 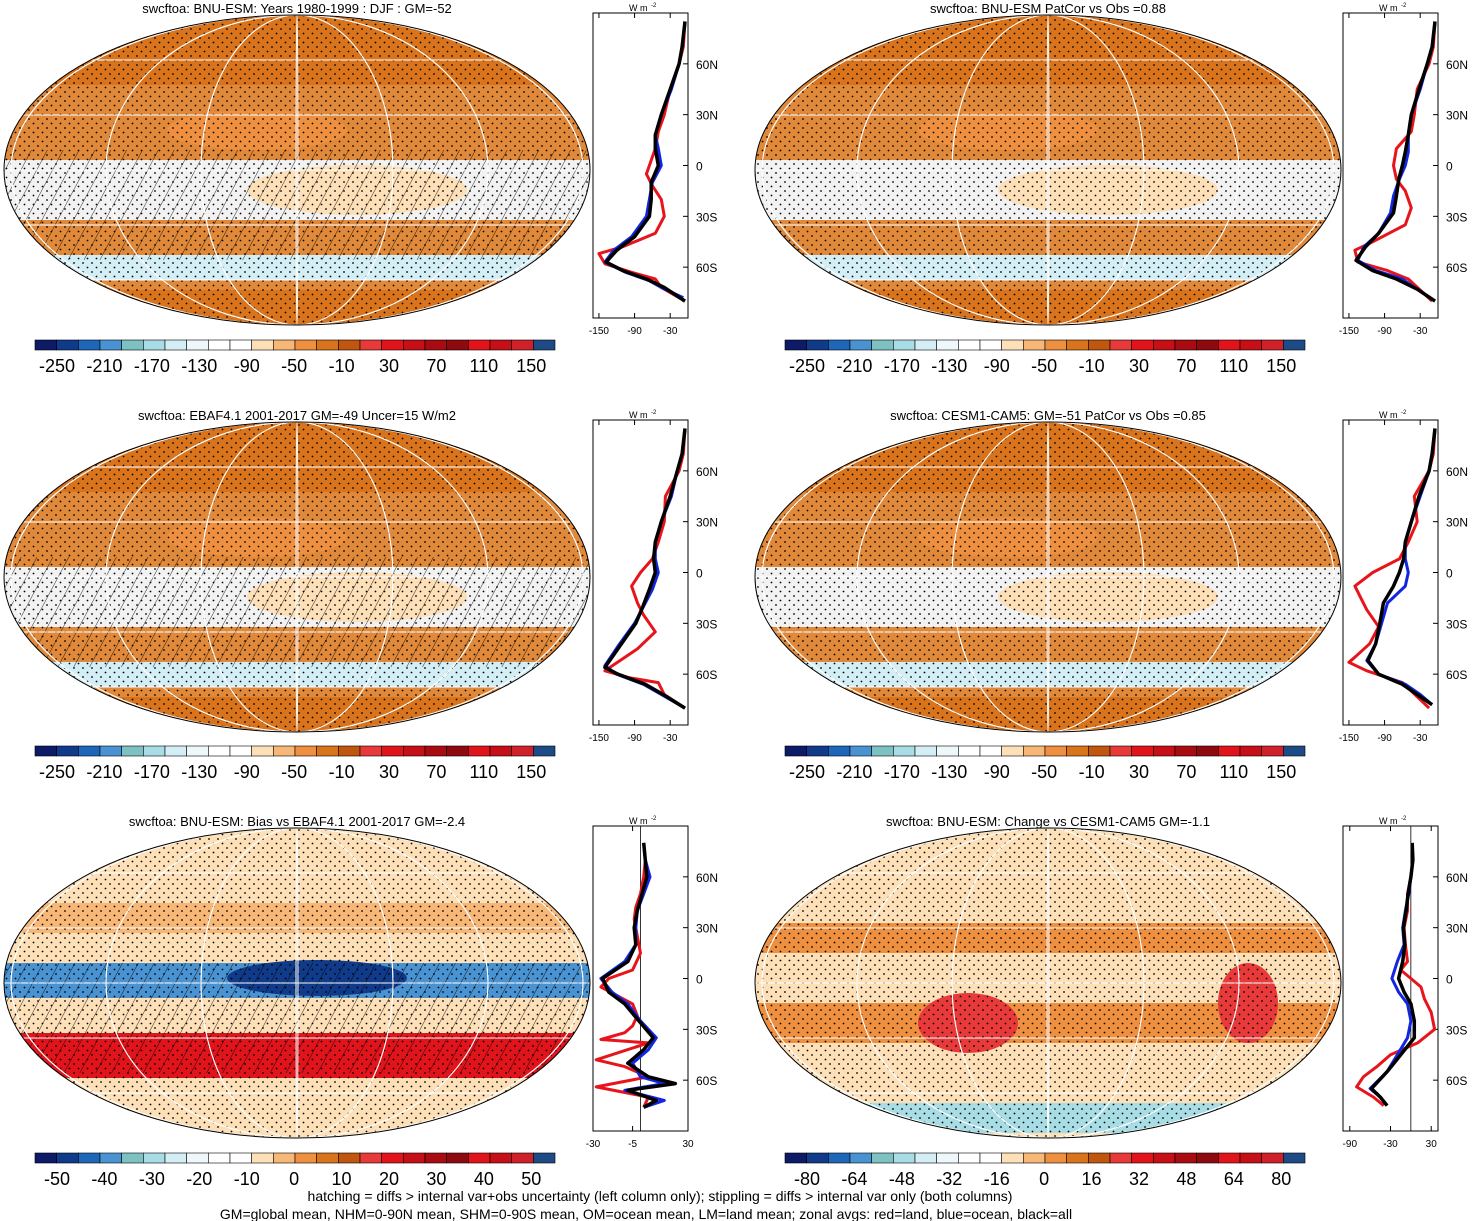 I want to click on zonal-frame, so click(x=1390, y=572).